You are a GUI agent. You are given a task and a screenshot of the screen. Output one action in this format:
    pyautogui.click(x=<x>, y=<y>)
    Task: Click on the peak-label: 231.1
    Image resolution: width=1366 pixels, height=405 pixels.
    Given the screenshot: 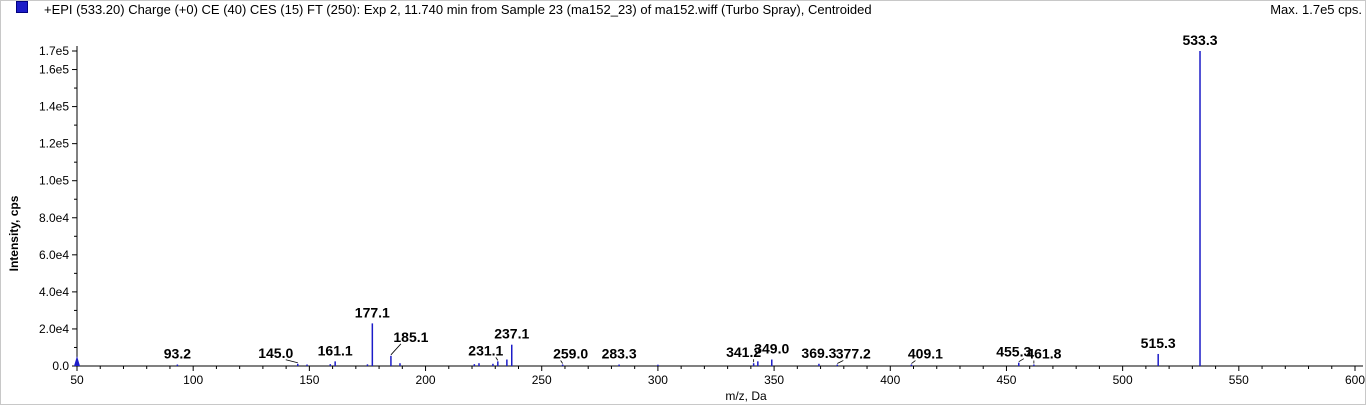 What is the action you would take?
    pyautogui.click(x=485, y=350)
    